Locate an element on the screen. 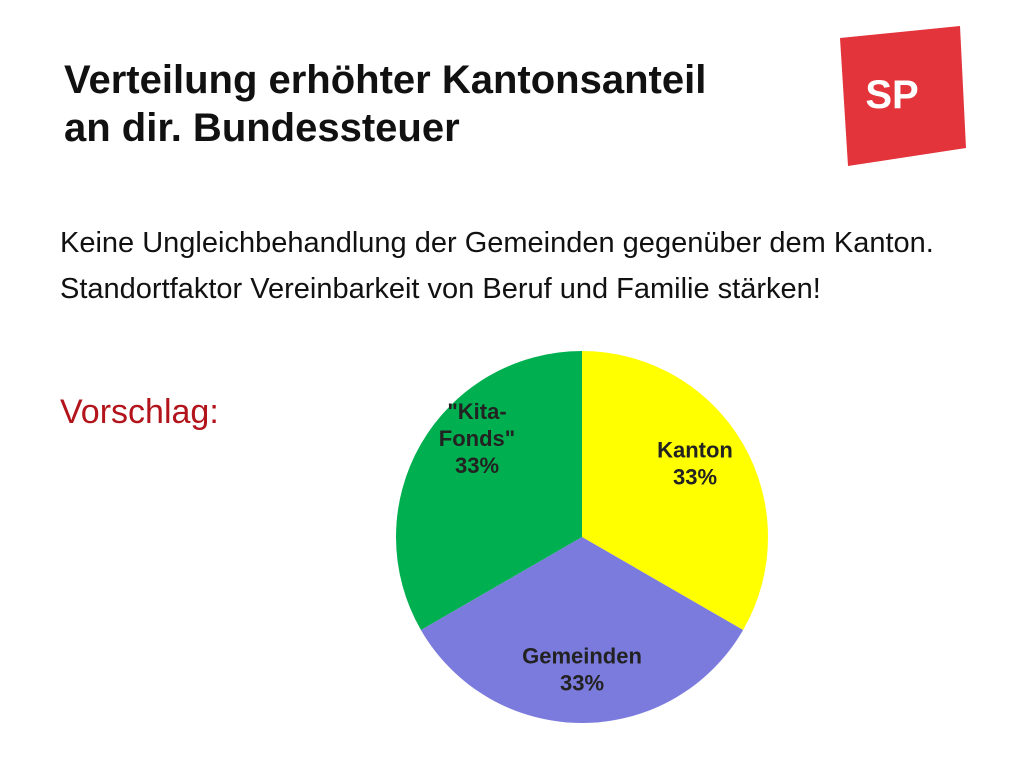  pie-label-line: Gemeinden is located at coordinates (582, 656).